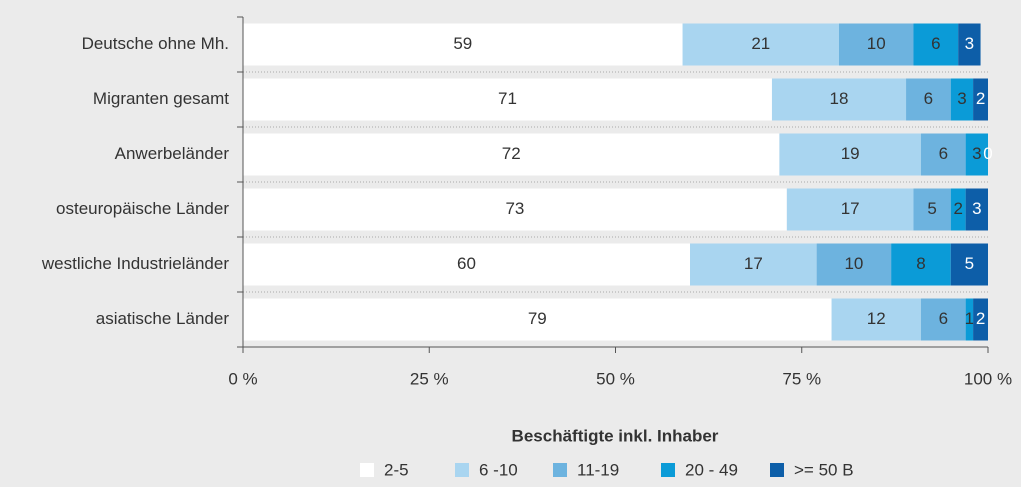  Describe the element at coordinates (396, 469) in the screenshot. I see `legend-label: 2-5` at that location.